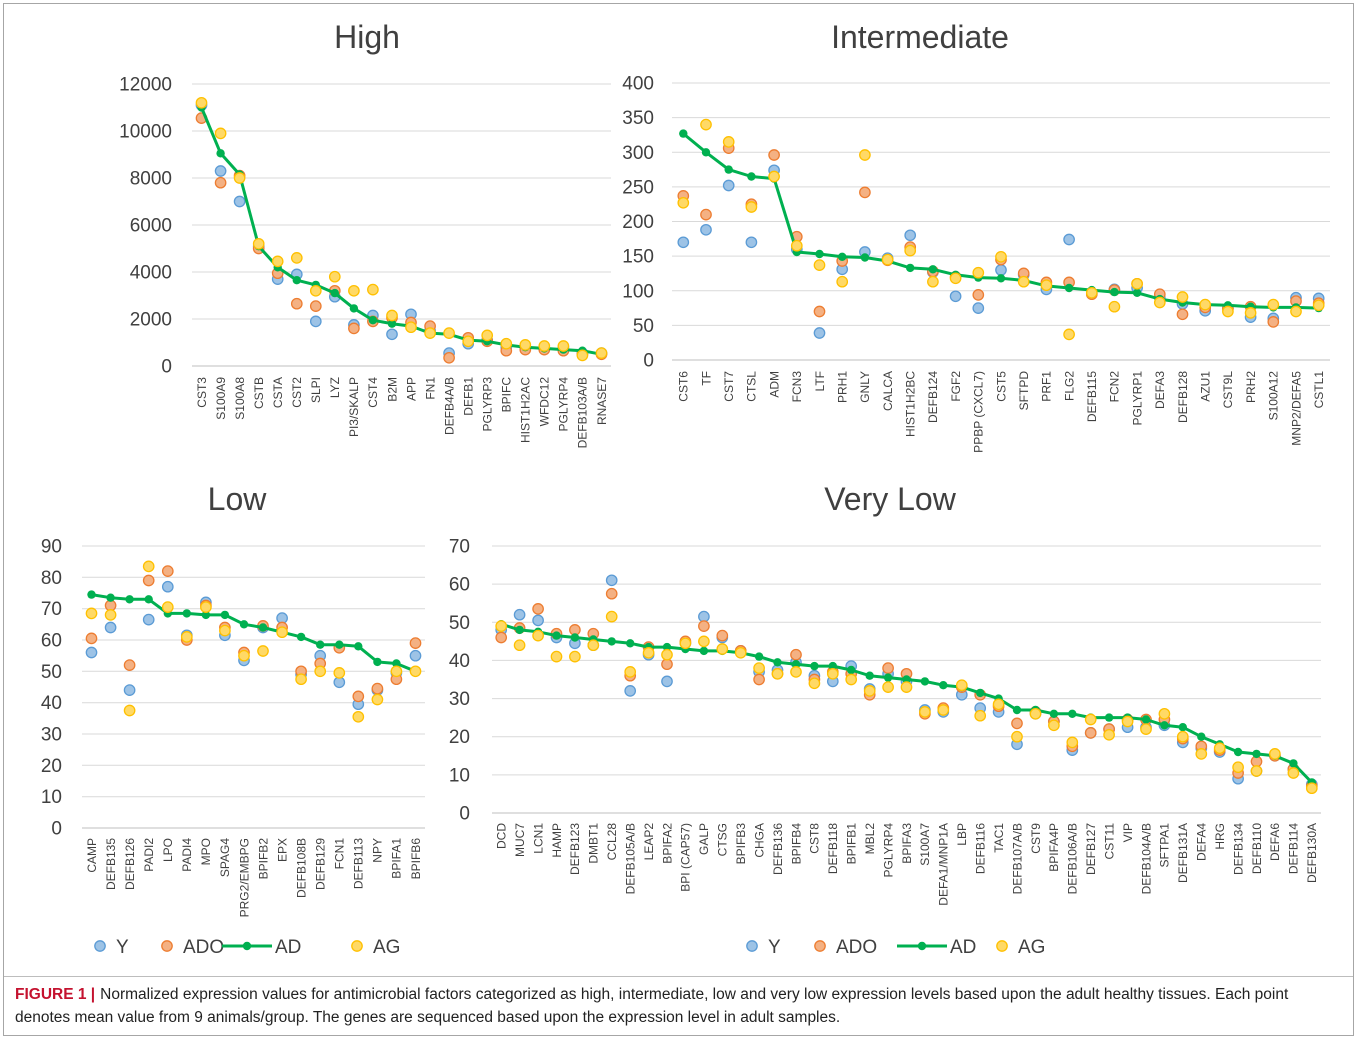 The image size is (1357, 1039). I want to click on very-low-category-label: DEFB107A/B, so click(1017, 858).